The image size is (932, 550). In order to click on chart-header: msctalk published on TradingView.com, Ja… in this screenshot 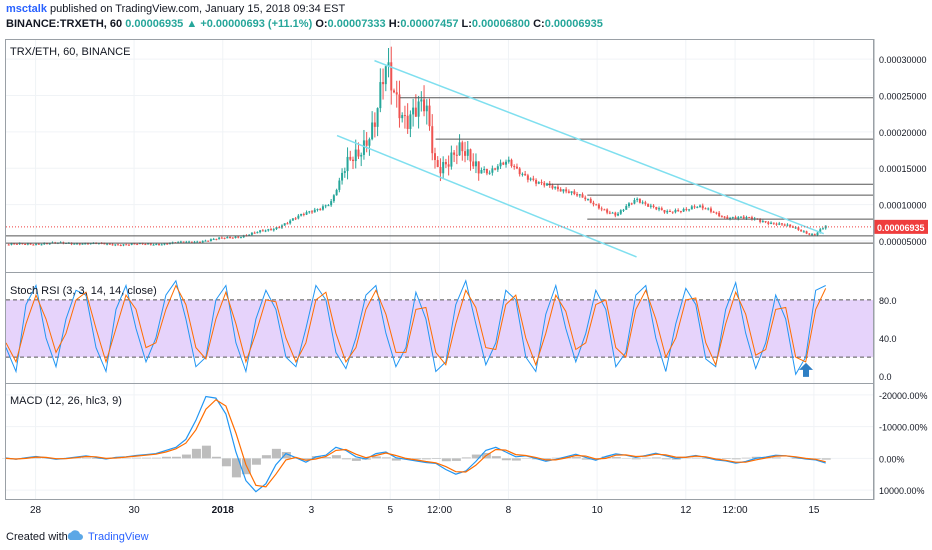, I will do `click(466, 16)`.